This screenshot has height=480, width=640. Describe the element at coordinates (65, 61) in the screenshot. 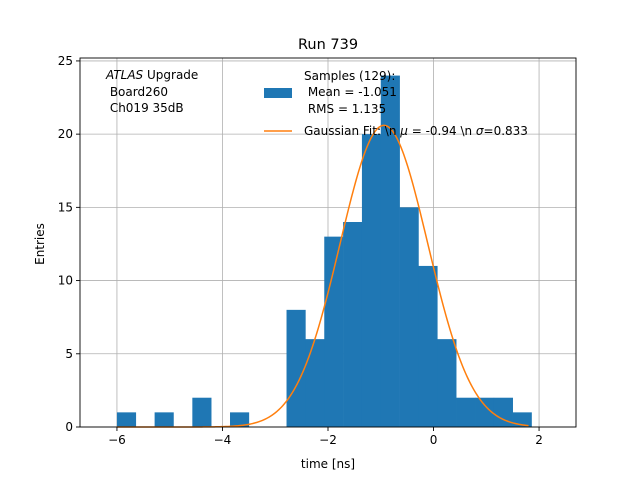

I see `y-tick-label: 25` at that location.